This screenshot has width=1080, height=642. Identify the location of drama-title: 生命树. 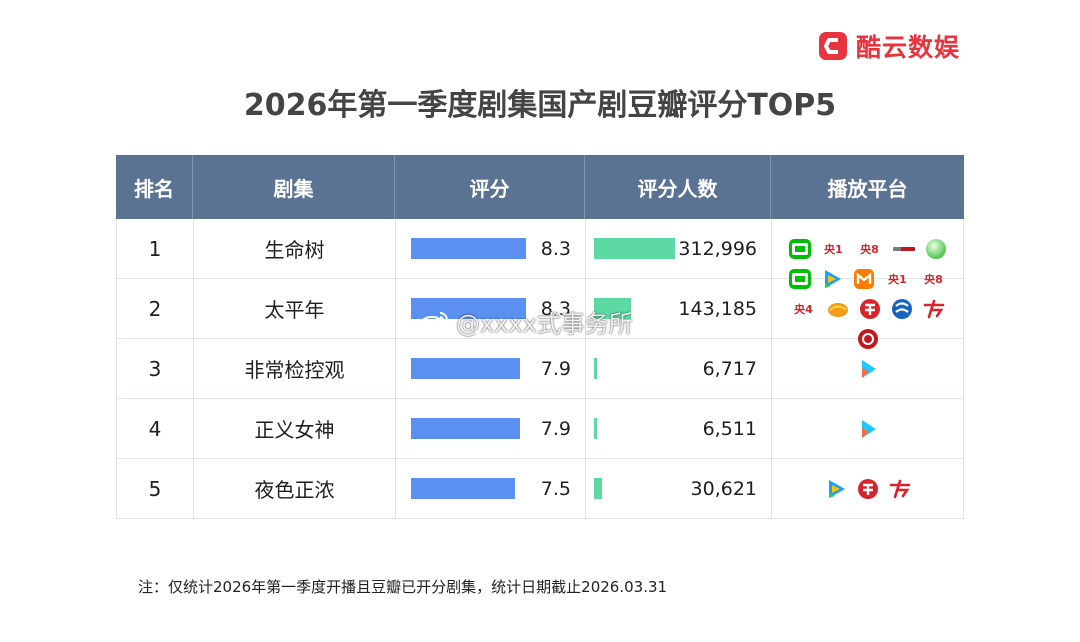
(294, 250).